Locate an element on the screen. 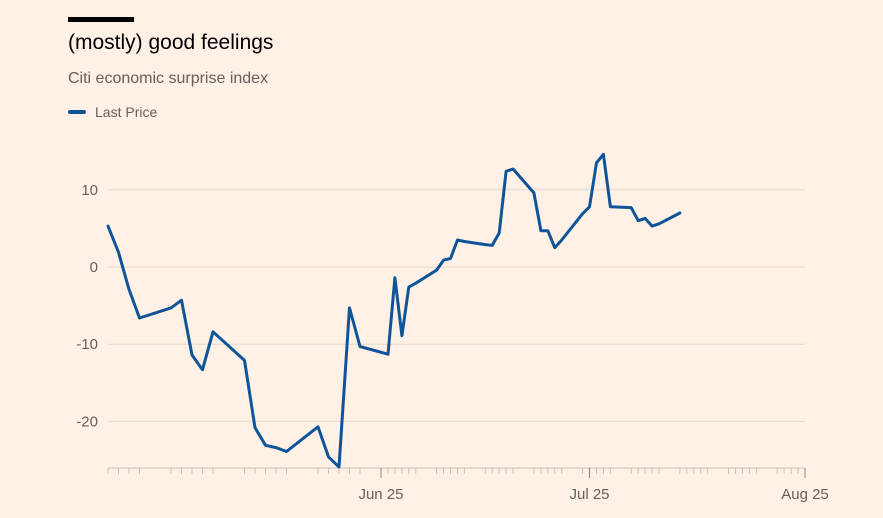 The width and height of the screenshot is (883, 518). legend-swatch is located at coordinates (77, 112).